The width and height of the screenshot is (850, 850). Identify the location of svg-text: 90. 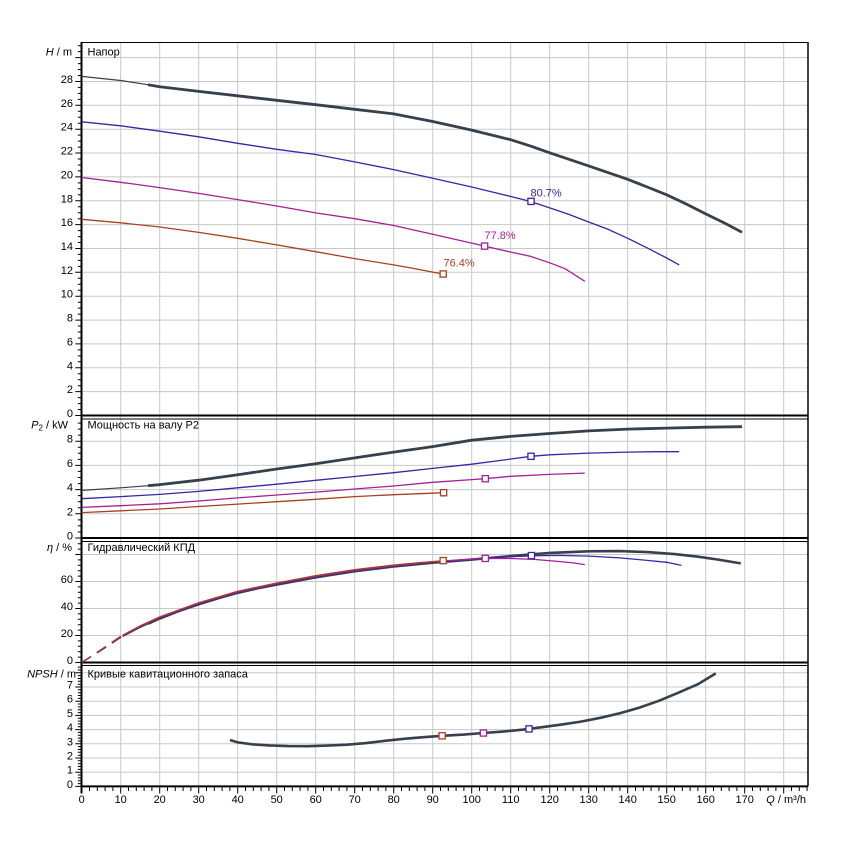
(433, 800).